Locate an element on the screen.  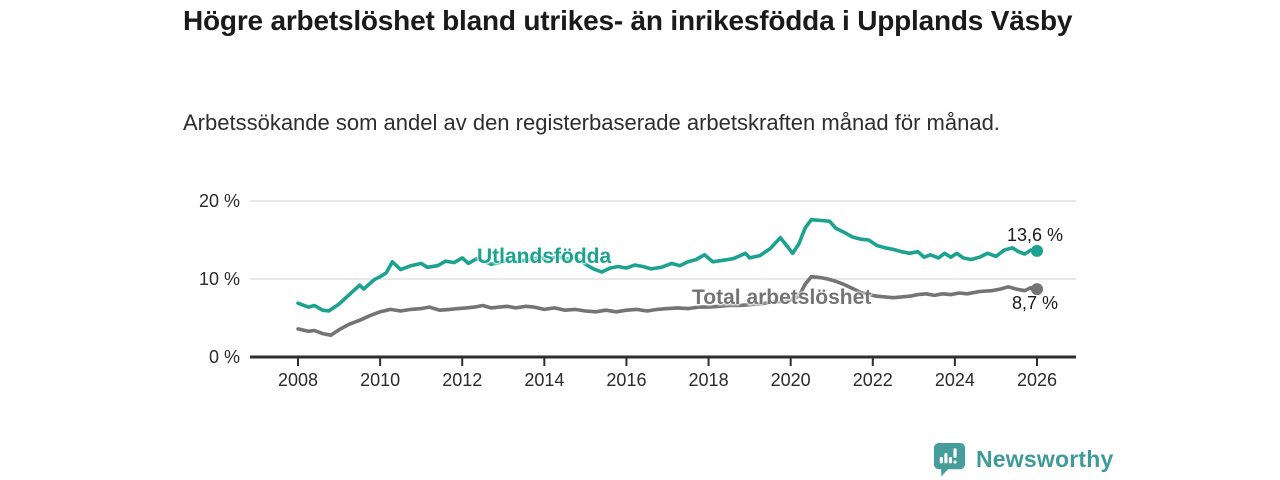
x-tick-label: 2026 is located at coordinates (1037, 380).